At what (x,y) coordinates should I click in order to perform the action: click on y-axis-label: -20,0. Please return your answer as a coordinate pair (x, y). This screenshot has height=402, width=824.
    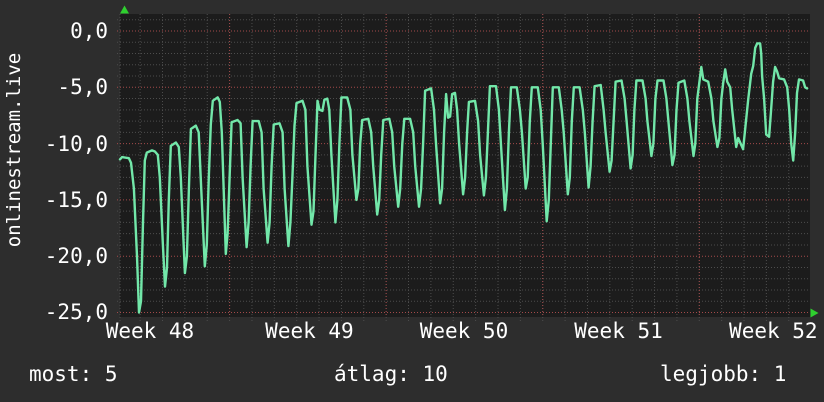
    Looking at the image, I should click on (76, 256).